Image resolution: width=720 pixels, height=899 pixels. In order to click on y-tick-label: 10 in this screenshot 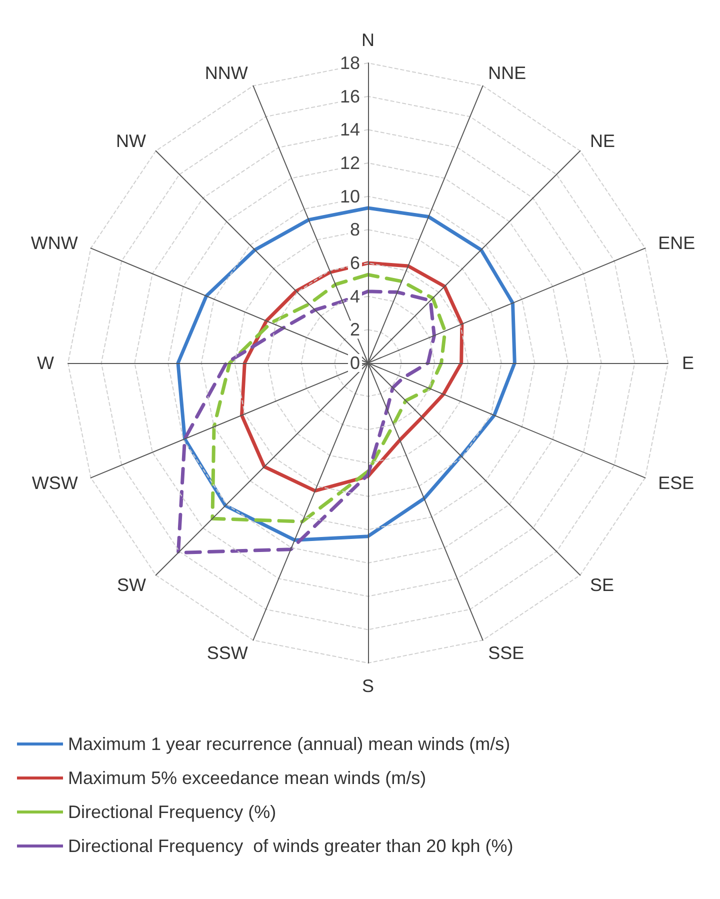, I will do `click(350, 196)`.